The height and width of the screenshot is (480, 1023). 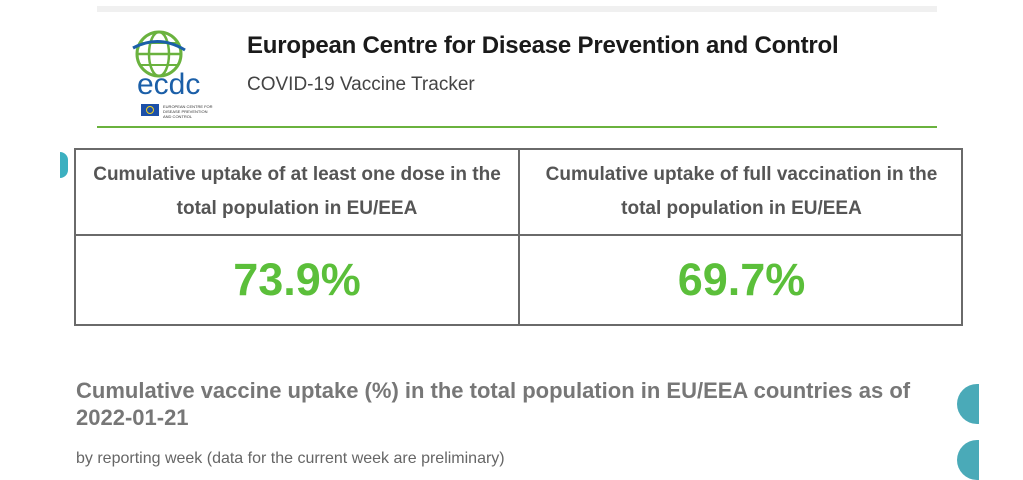 What do you see at coordinates (185, 111) in the screenshot?
I see `svg-text: DISEASE PREVENTION` at bounding box center [185, 111].